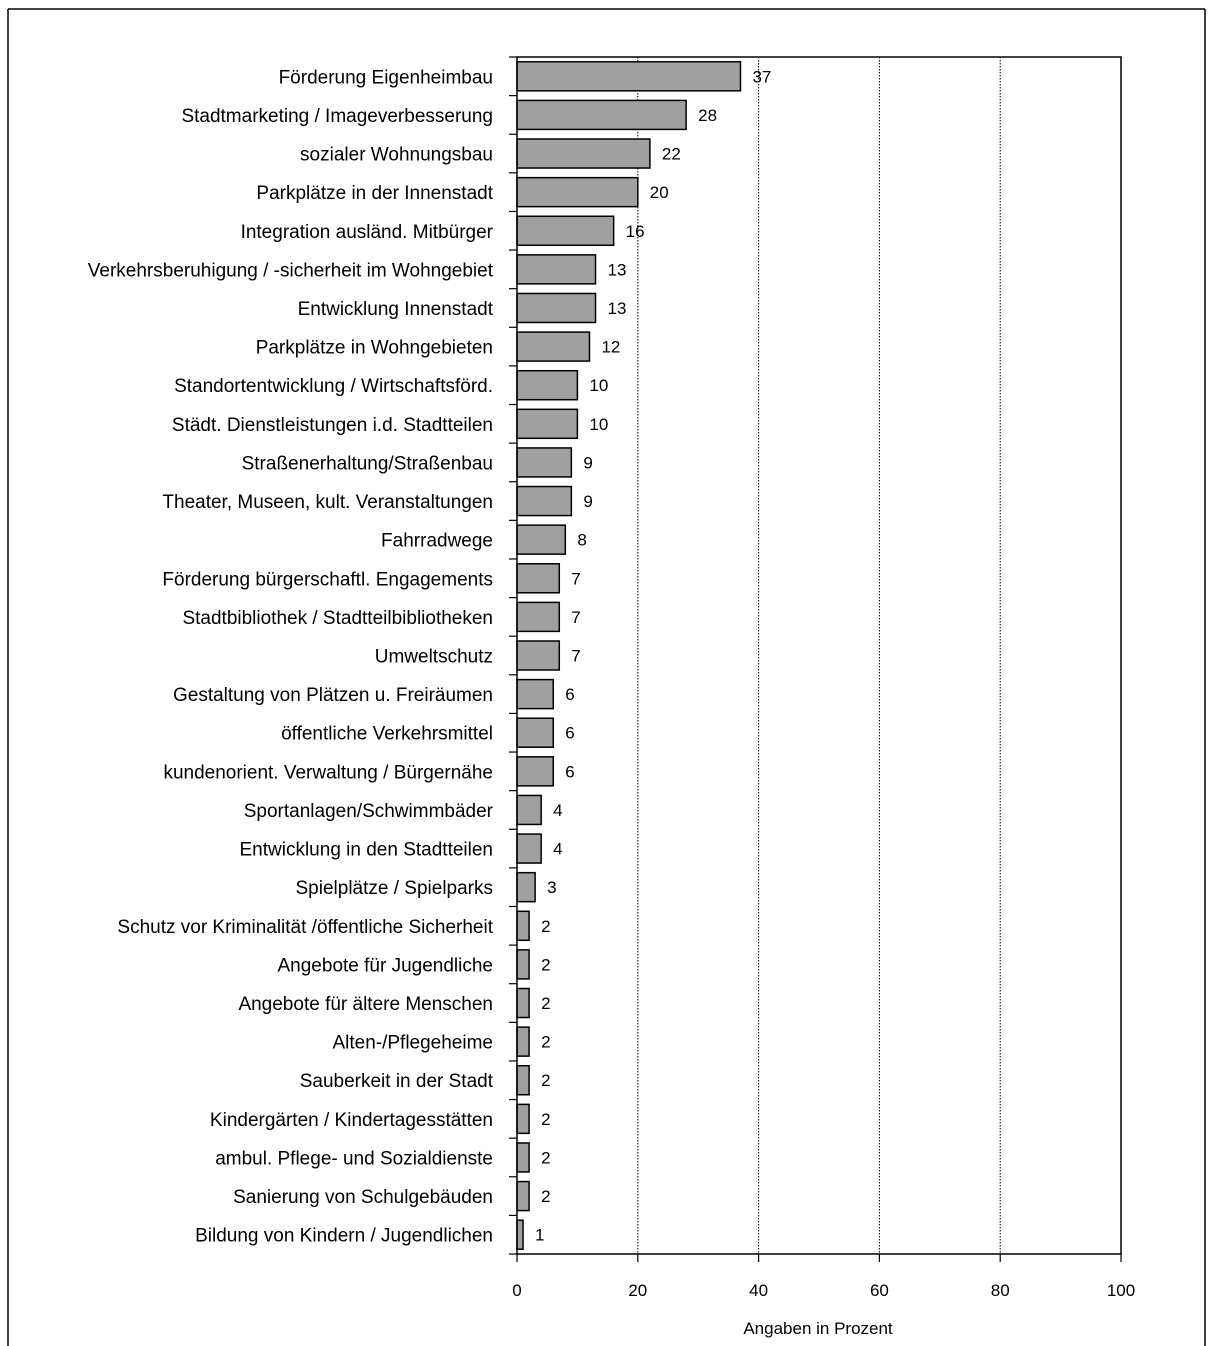 This screenshot has width=1214, height=1346. I want to click on category-label: Sportanlagen/Schwimmbäder, so click(369, 811).